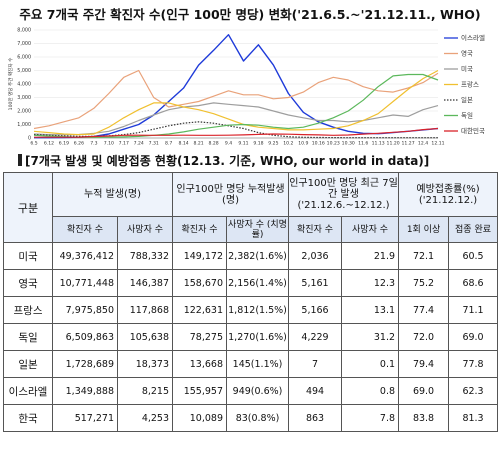 This screenshot has height=460, width=500. What do you see at coordinates (85, 364) in the screenshot?
I see `table-cell: 1,728,689` at bounding box center [85, 364].